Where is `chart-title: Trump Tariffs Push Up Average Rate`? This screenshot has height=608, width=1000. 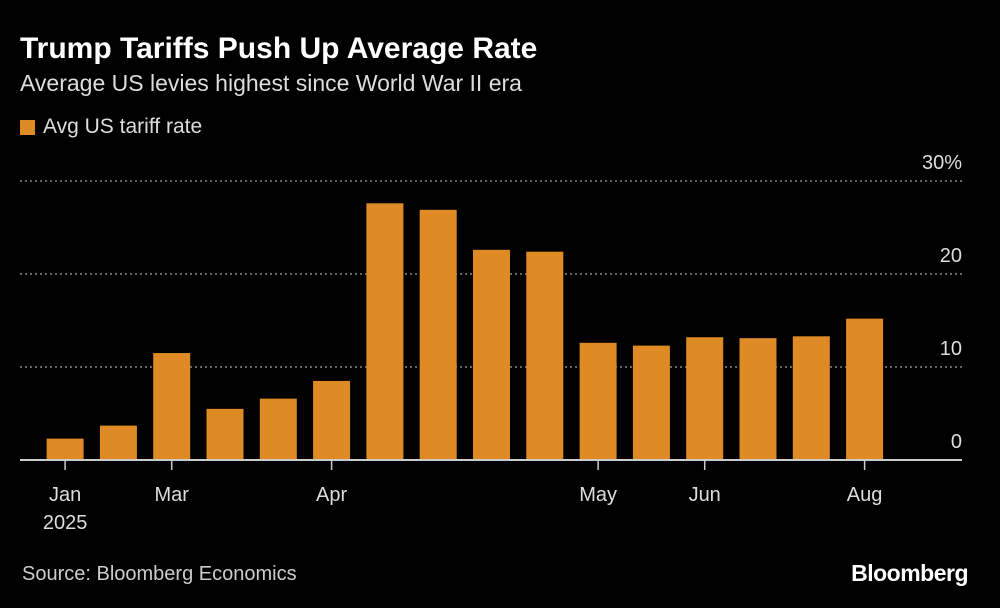
chart-title: Trump Tariffs Push Up Average Rate is located at coordinates (279, 48).